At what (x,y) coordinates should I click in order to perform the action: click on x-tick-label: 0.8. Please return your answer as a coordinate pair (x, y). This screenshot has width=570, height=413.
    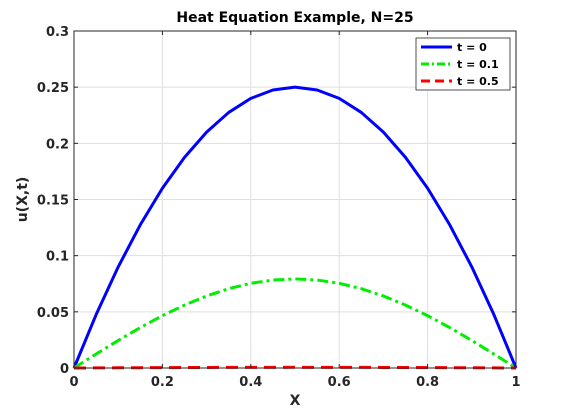
    Looking at the image, I should click on (427, 382).